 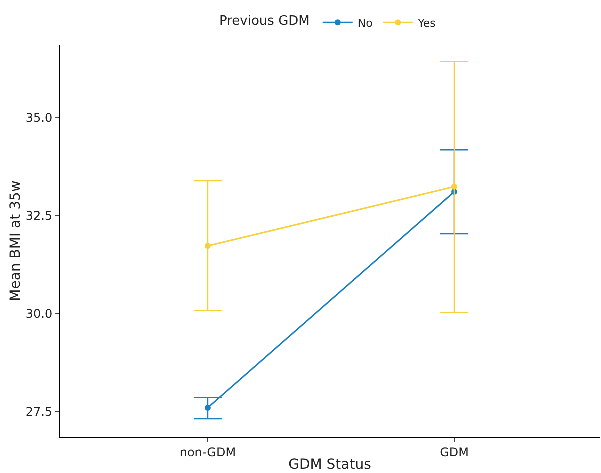 I want to click on legend-title: Previous GDM, so click(x=265, y=22).